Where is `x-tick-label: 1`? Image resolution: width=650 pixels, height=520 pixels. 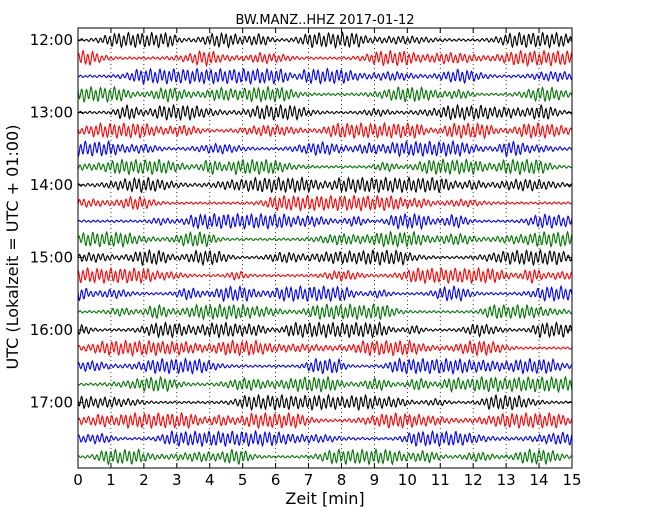 x-tick-label: 1 is located at coordinates (111, 480).